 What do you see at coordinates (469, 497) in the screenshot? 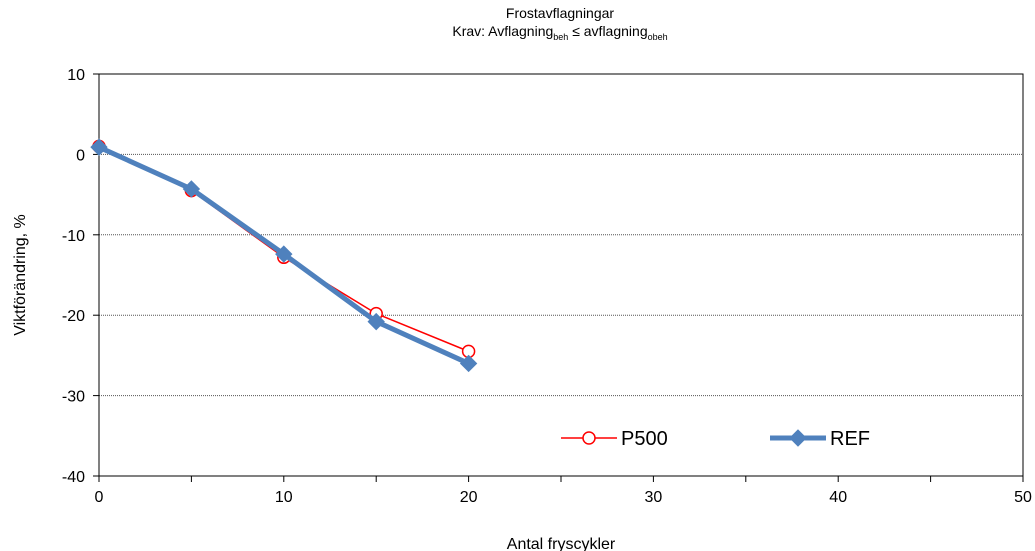
I see `x-tick-label: 20` at bounding box center [469, 497].